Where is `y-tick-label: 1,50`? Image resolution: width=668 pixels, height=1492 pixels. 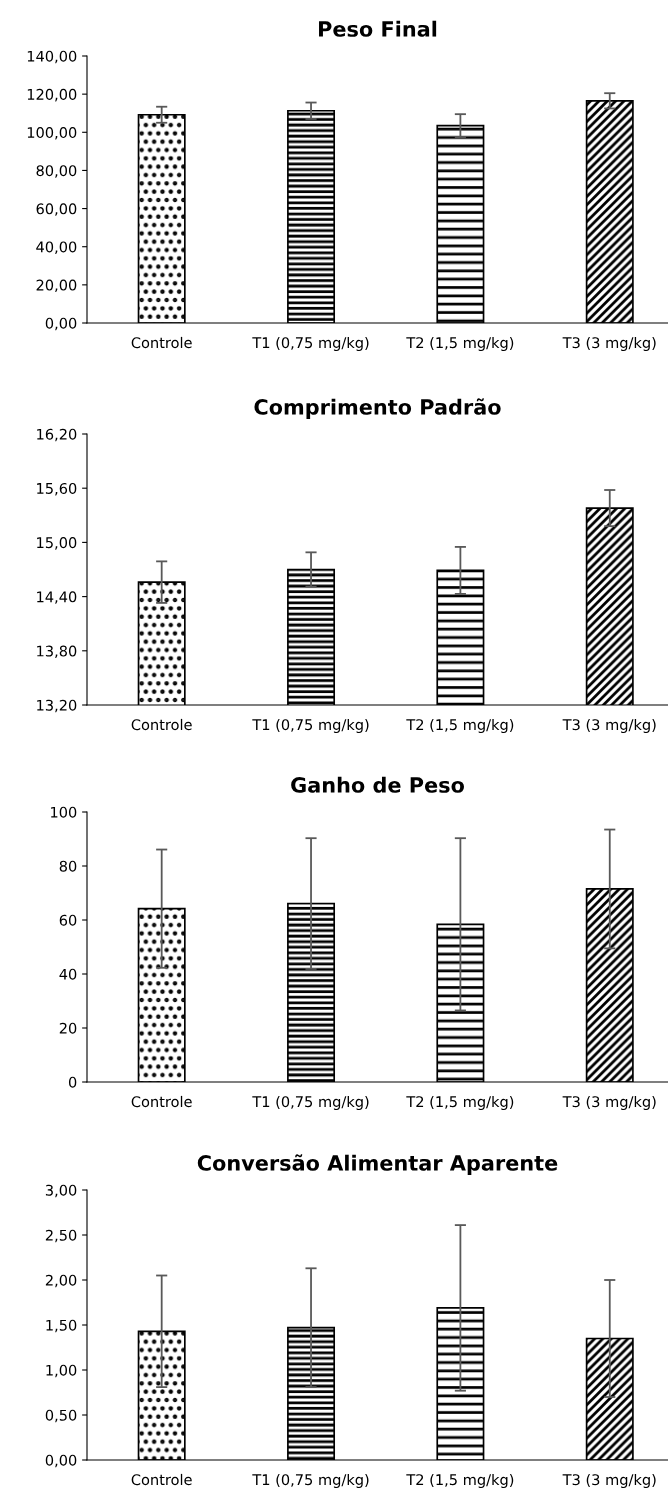 y-tick-label: 1,50 is located at coordinates (61, 1326).